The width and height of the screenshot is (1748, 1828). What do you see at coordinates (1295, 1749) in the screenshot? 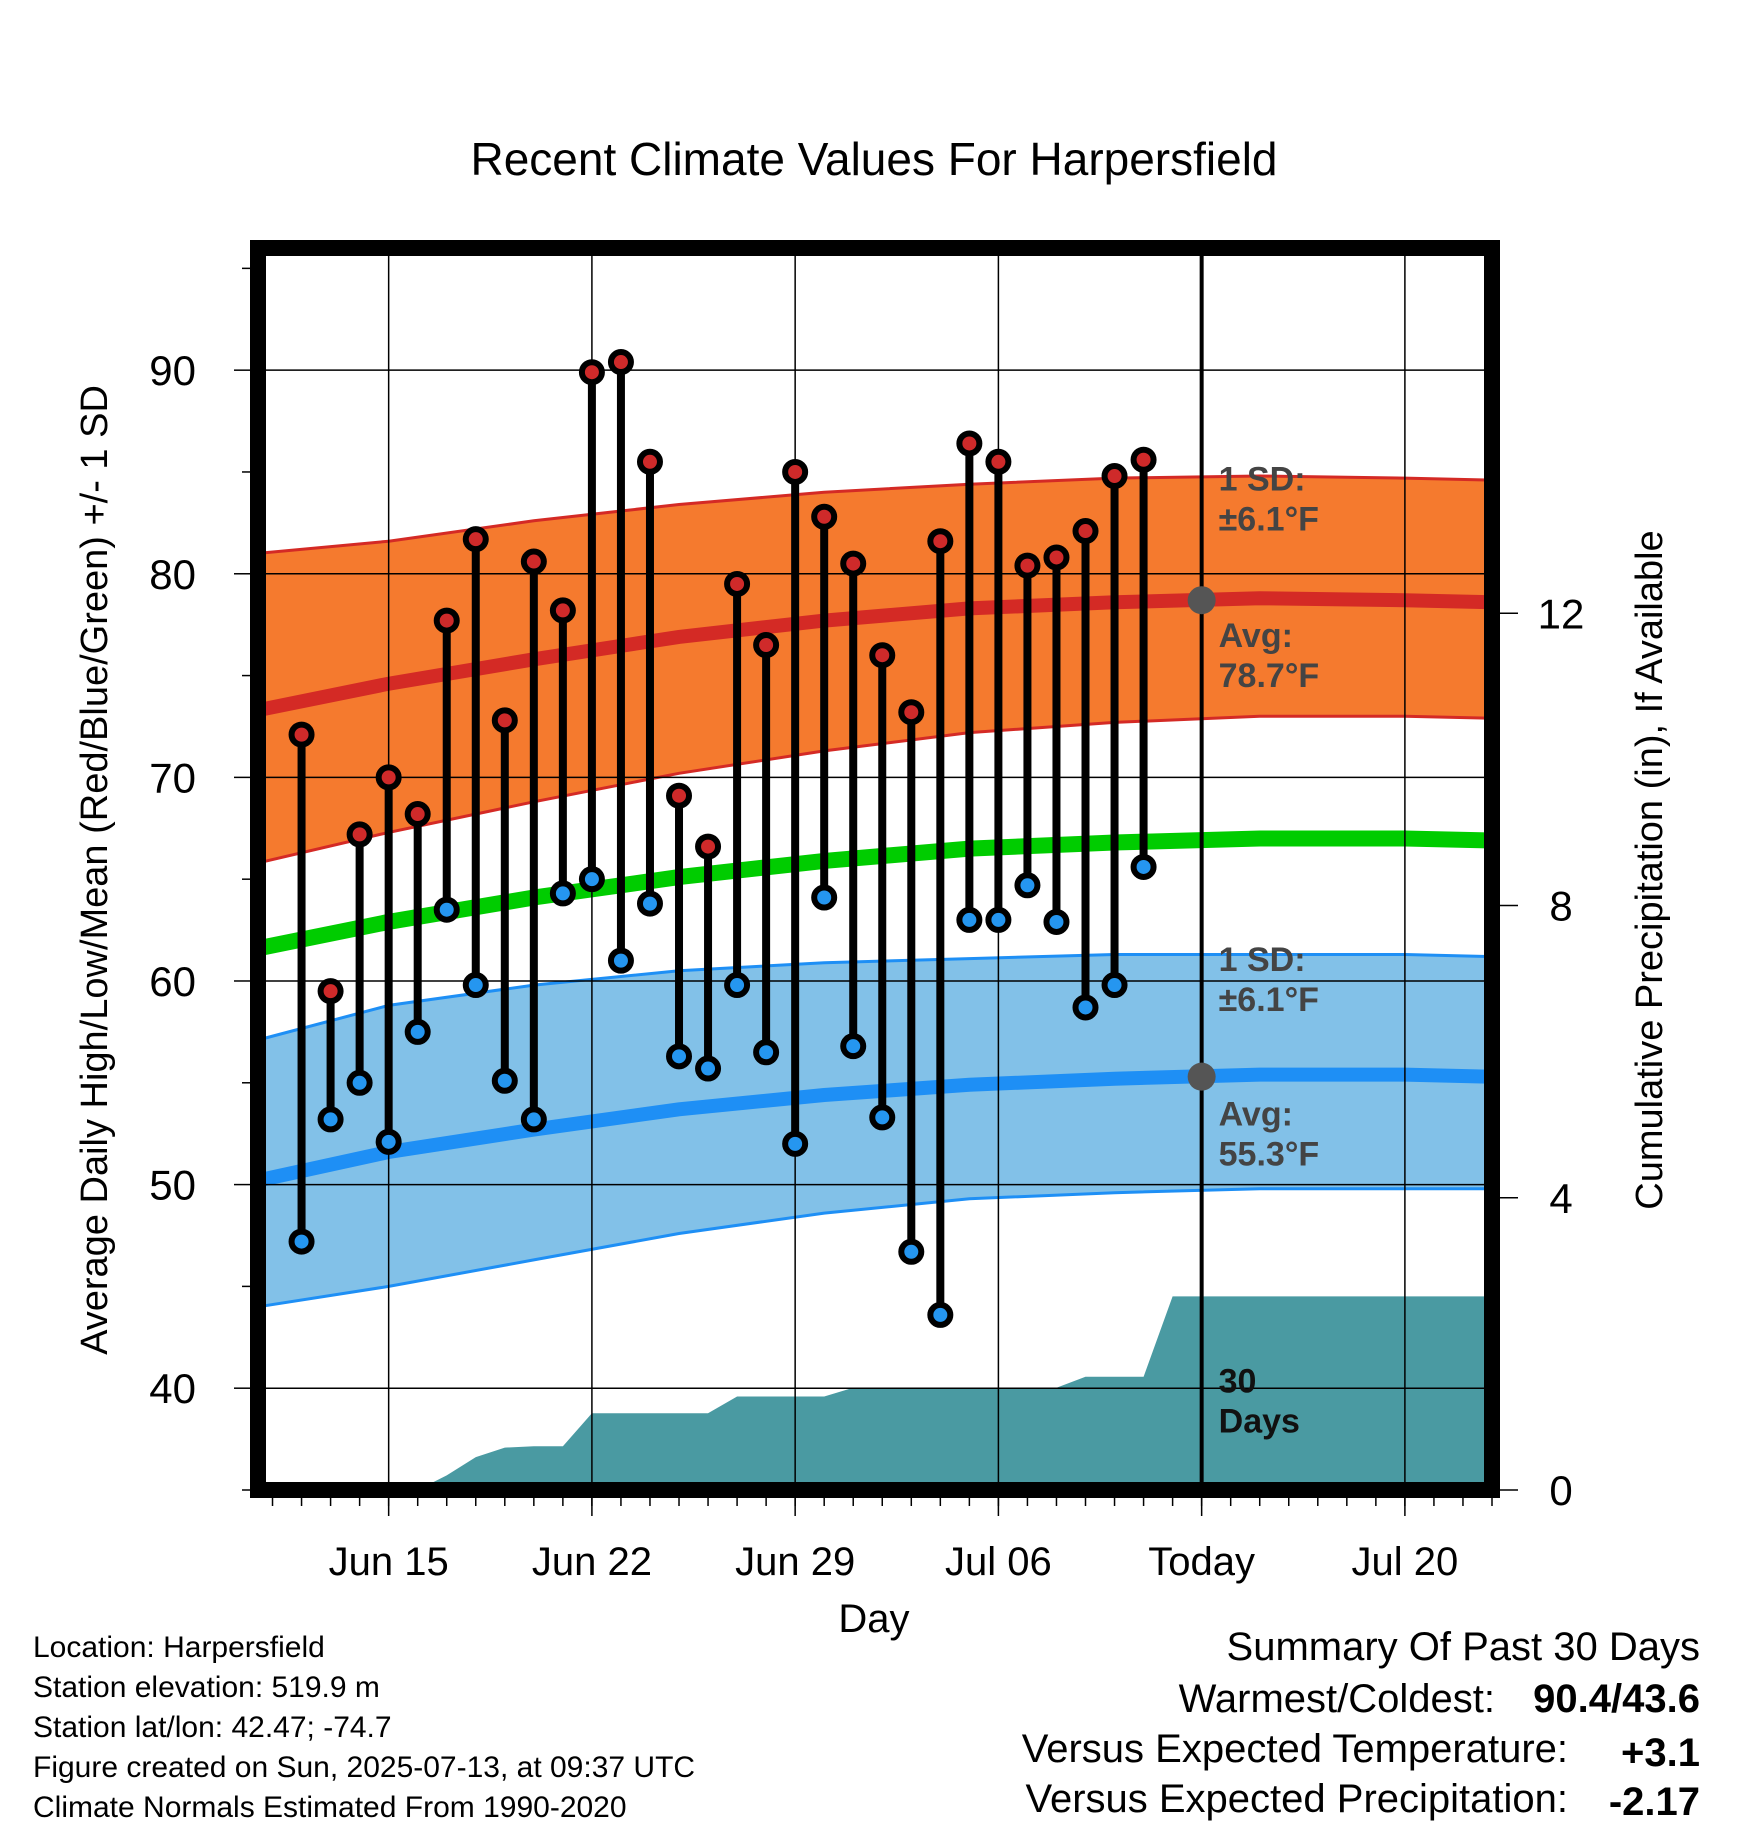
I see `summary-temp-label: Versus Expected Temperature:` at bounding box center [1295, 1749].